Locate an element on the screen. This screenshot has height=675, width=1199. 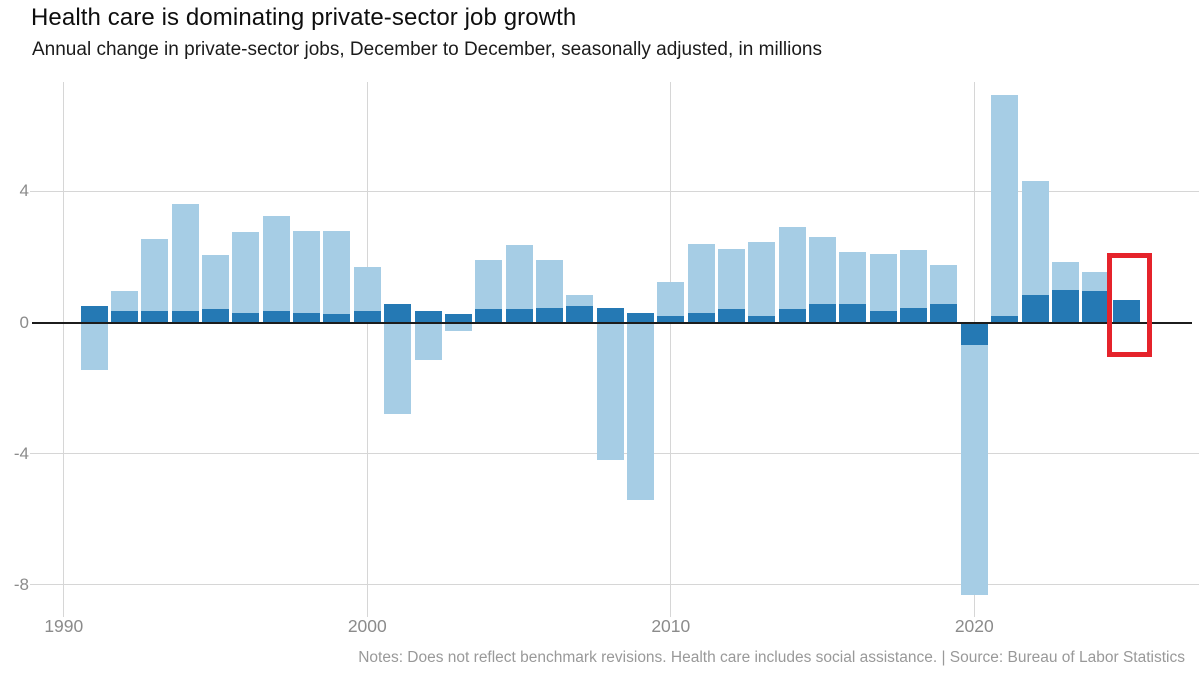
highlight-box is located at coordinates (1129, 304).